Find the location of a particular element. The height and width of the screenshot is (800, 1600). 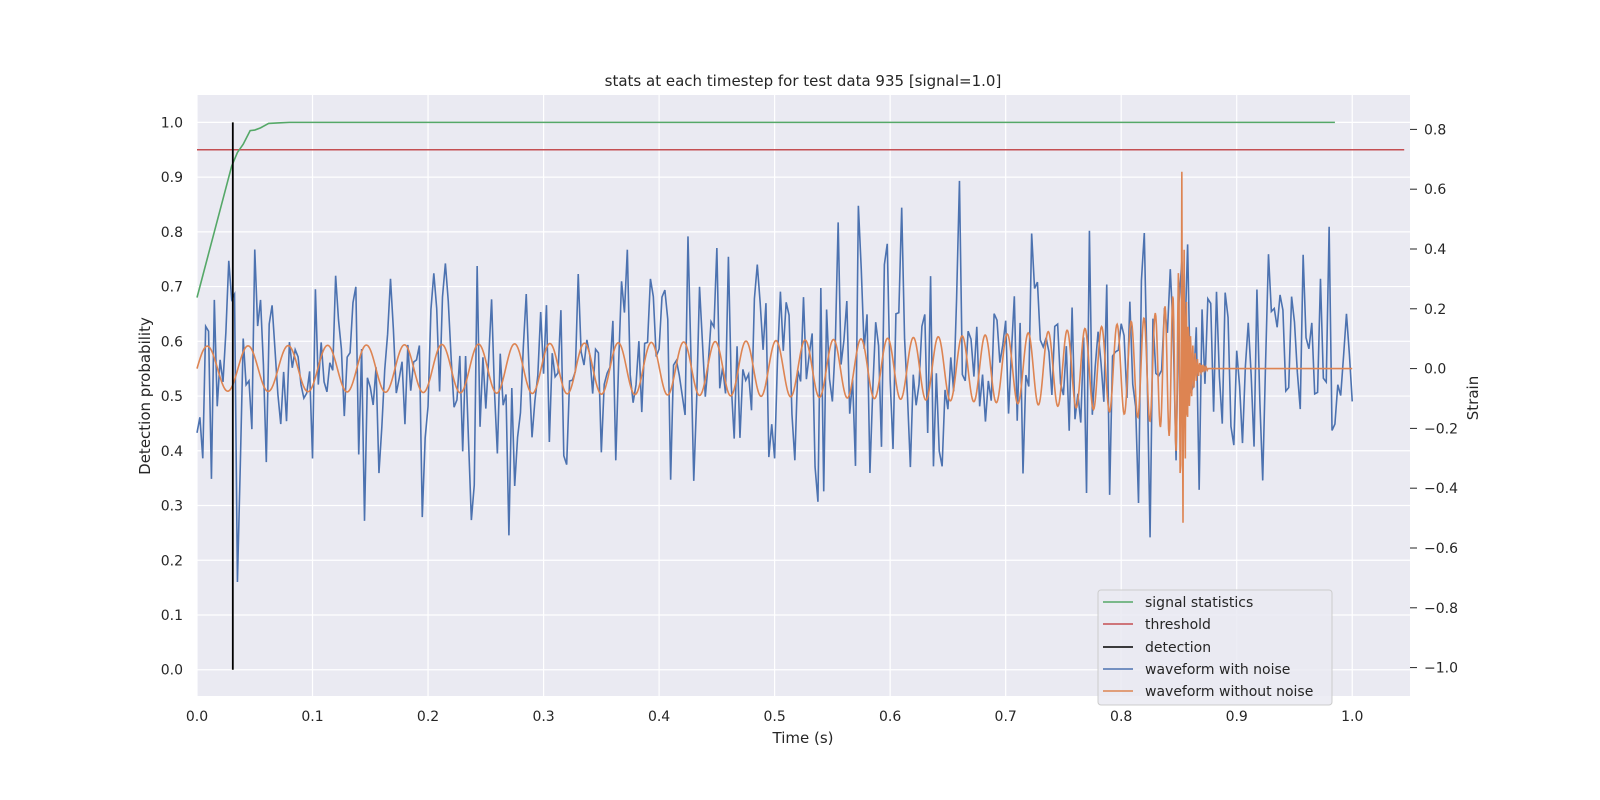

y-right-tick-label-5: 0.0 is located at coordinates (1435, 370).